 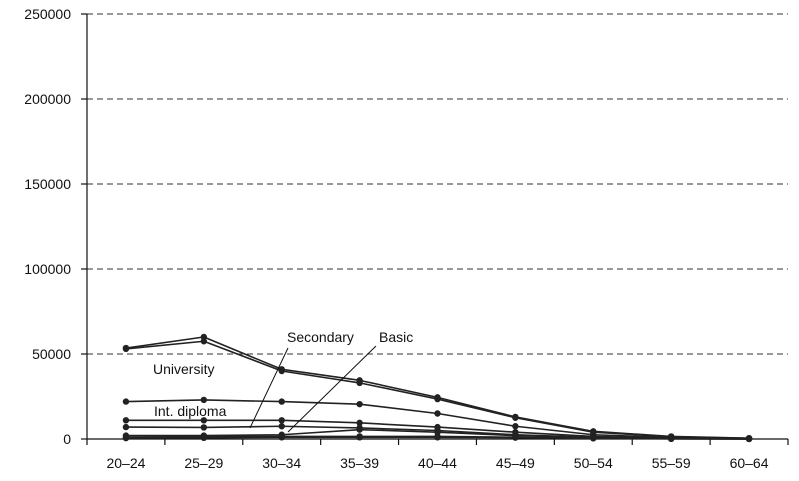 What do you see at coordinates (47, 14) in the screenshot?
I see `y-tick-label-5: 250000` at bounding box center [47, 14].